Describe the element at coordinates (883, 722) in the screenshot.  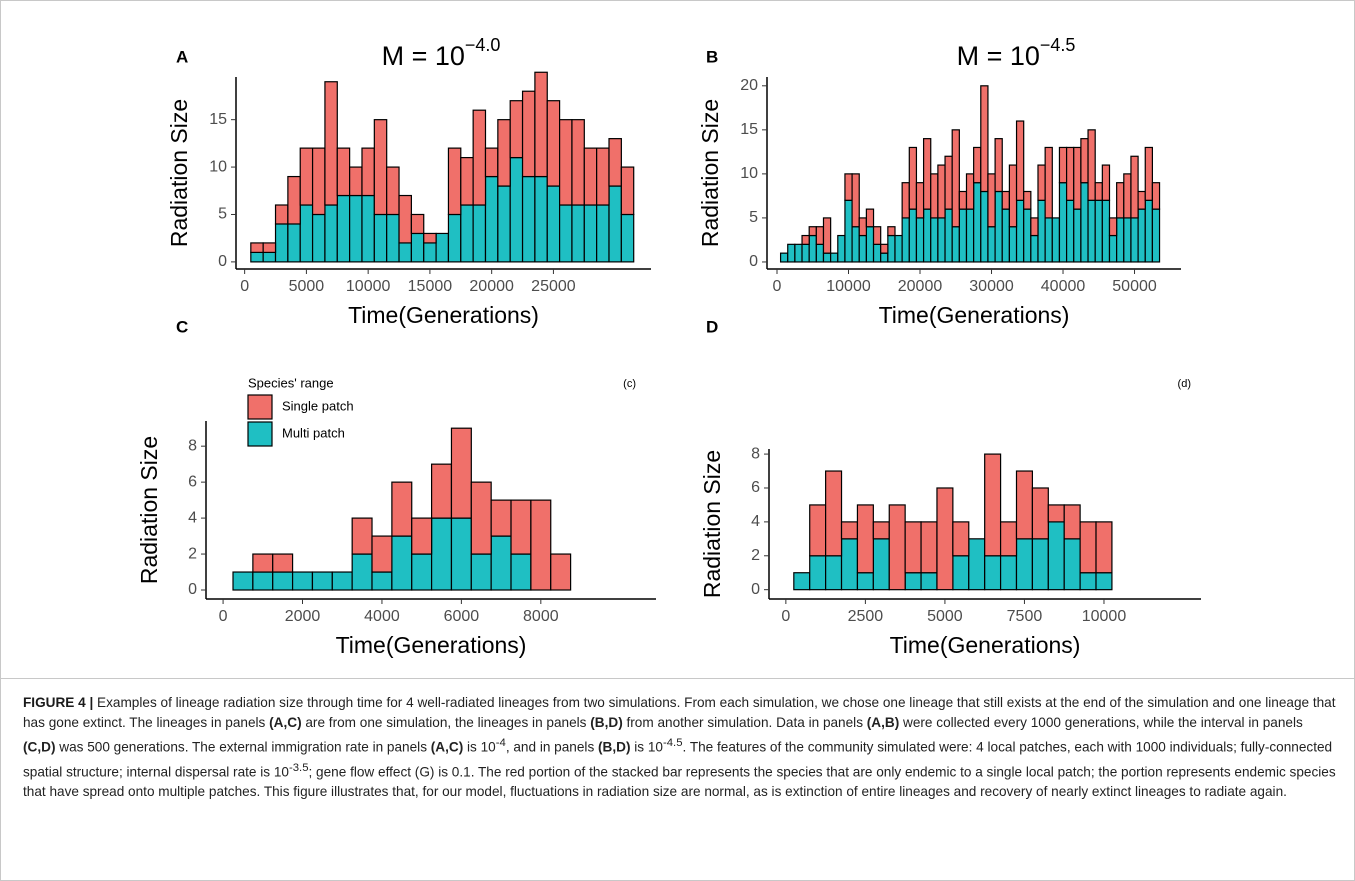
I see `caption-bold: (A,B)` at that location.